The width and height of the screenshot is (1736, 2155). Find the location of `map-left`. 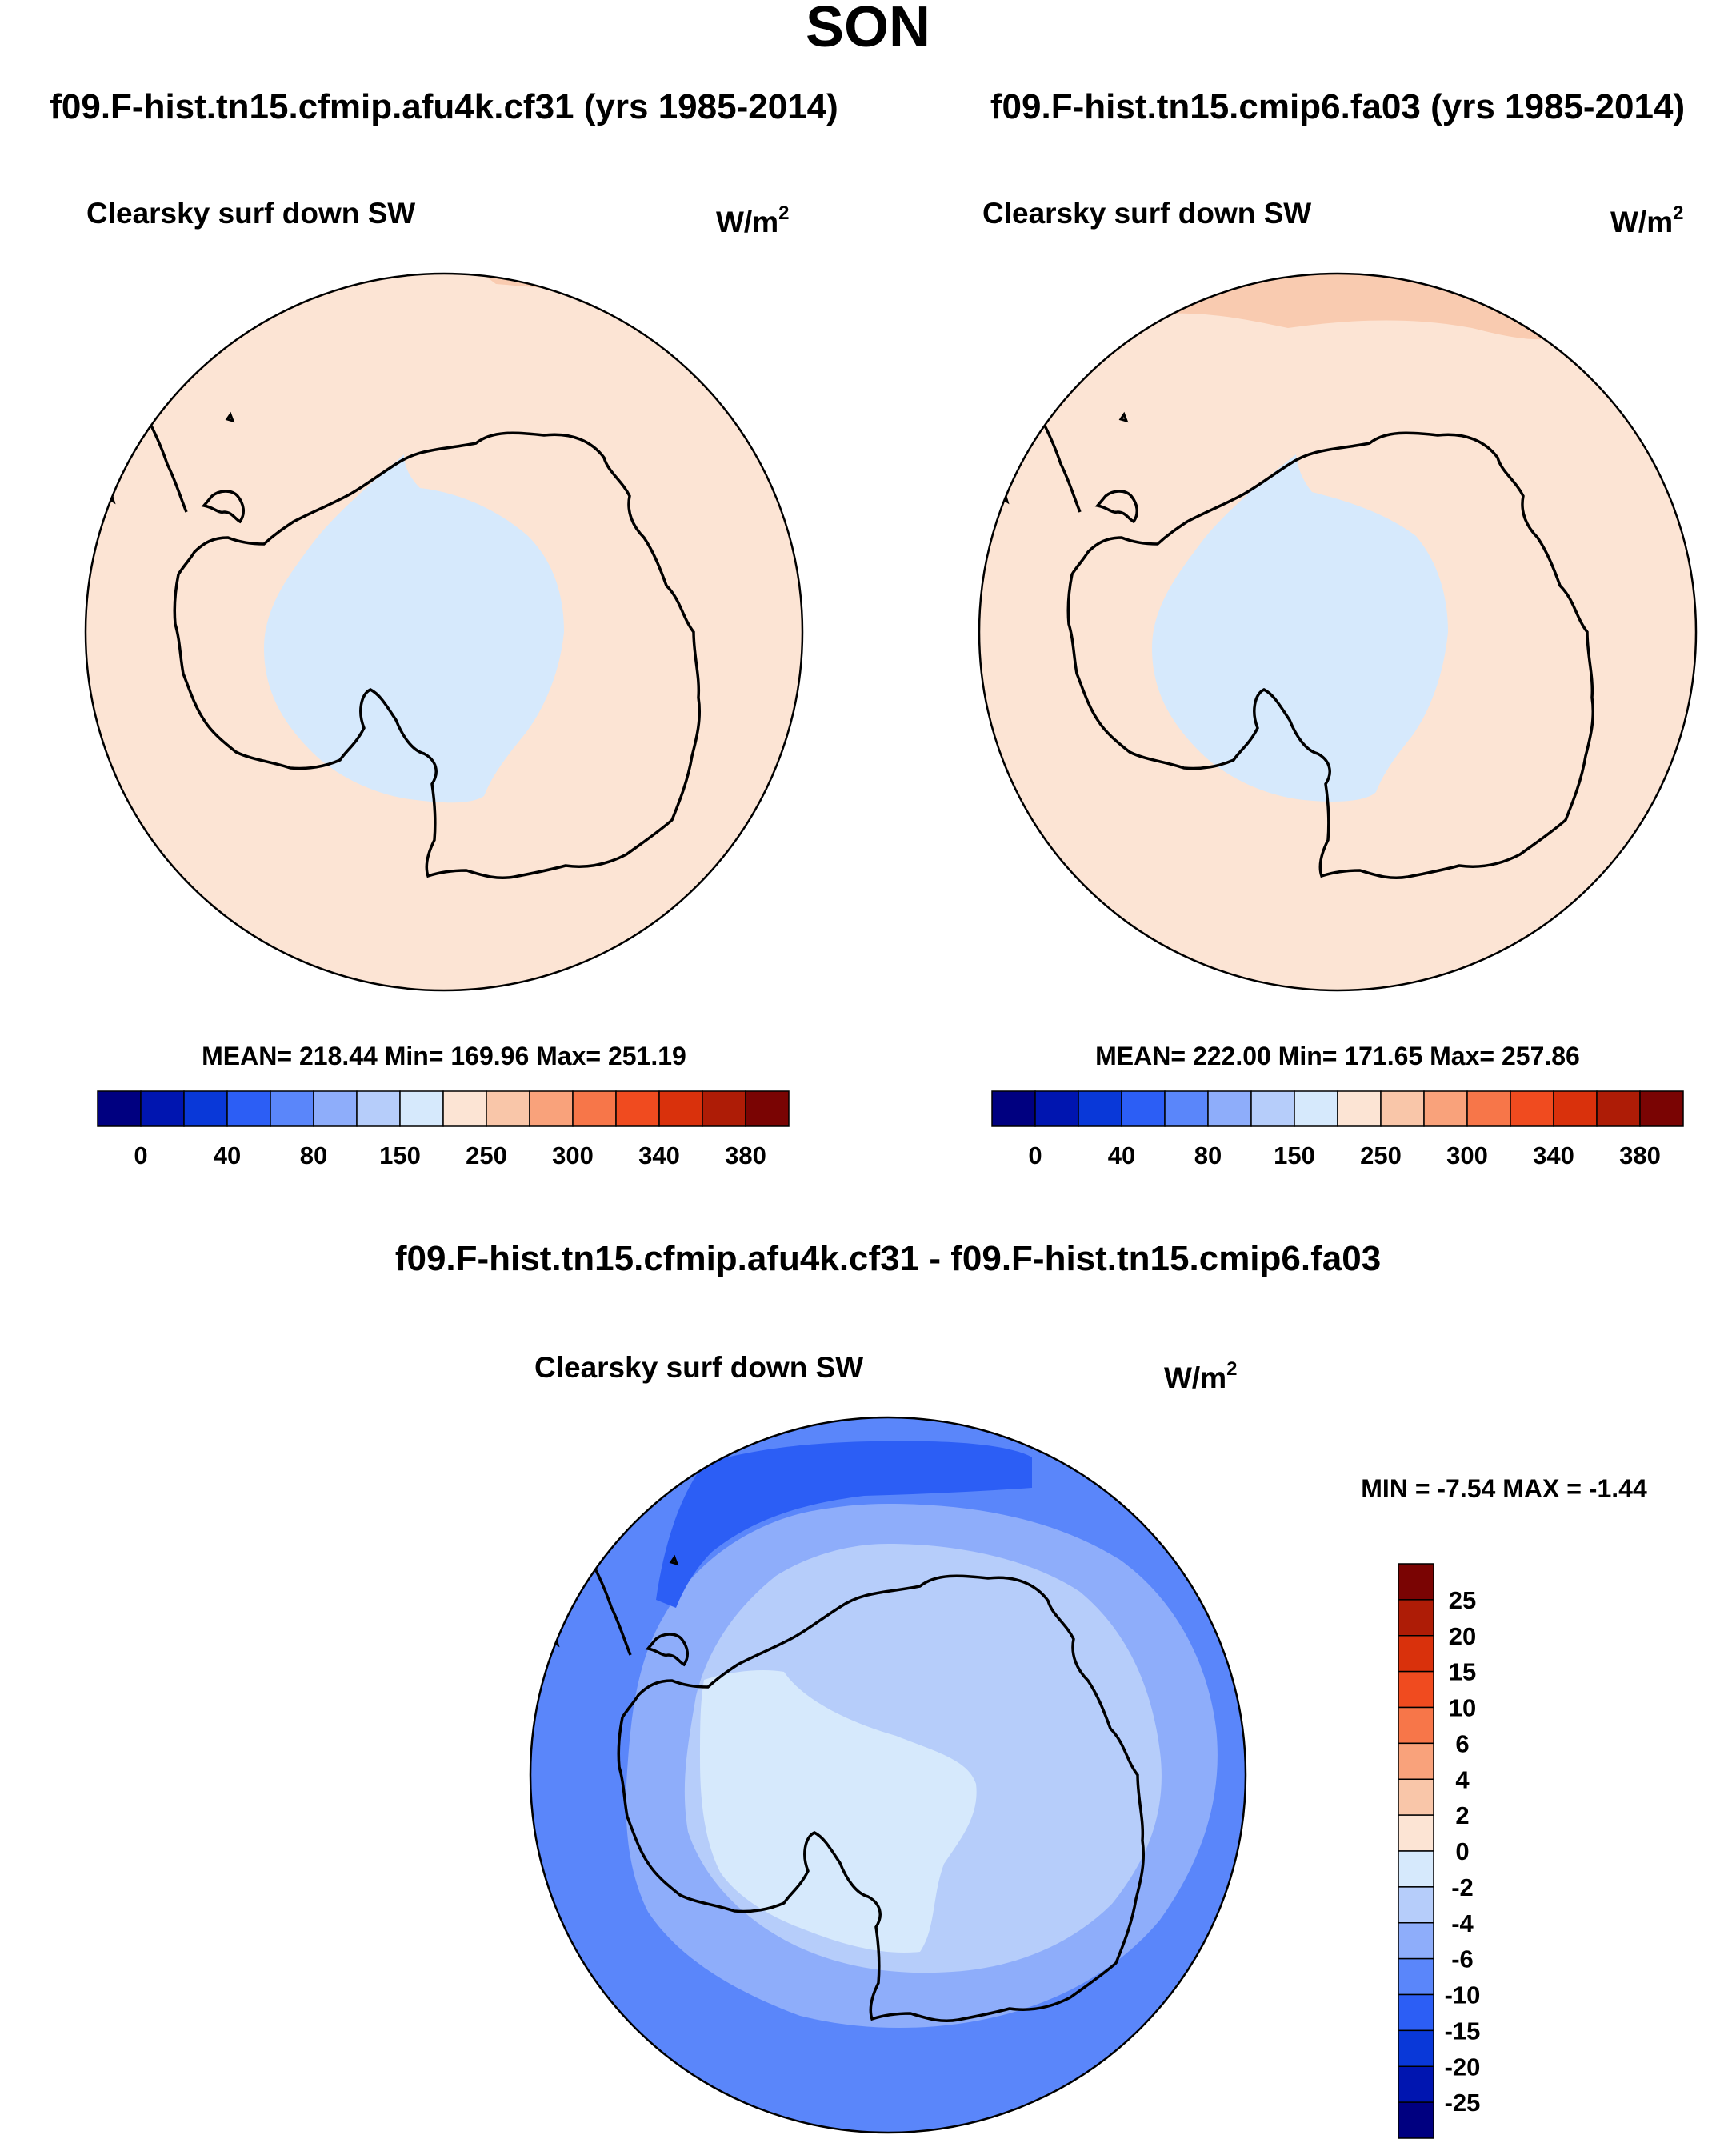

map-left is located at coordinates (444, 632).